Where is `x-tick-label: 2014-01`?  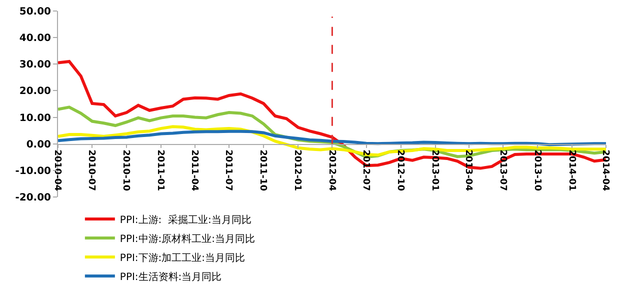
x-tick-label: 2014-01 is located at coordinates (571, 170).